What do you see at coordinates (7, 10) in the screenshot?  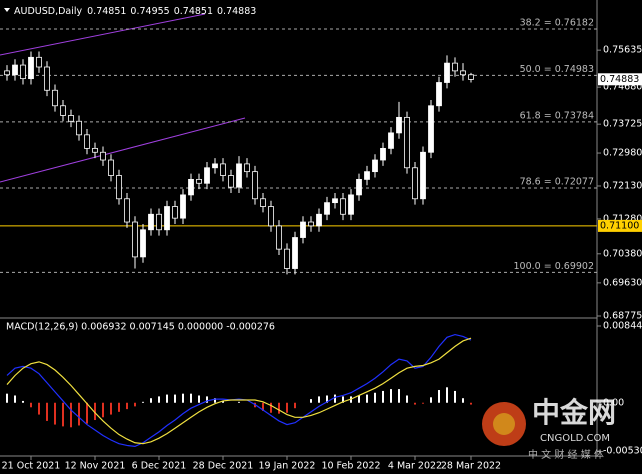 I see `menu-arrow` at bounding box center [7, 10].